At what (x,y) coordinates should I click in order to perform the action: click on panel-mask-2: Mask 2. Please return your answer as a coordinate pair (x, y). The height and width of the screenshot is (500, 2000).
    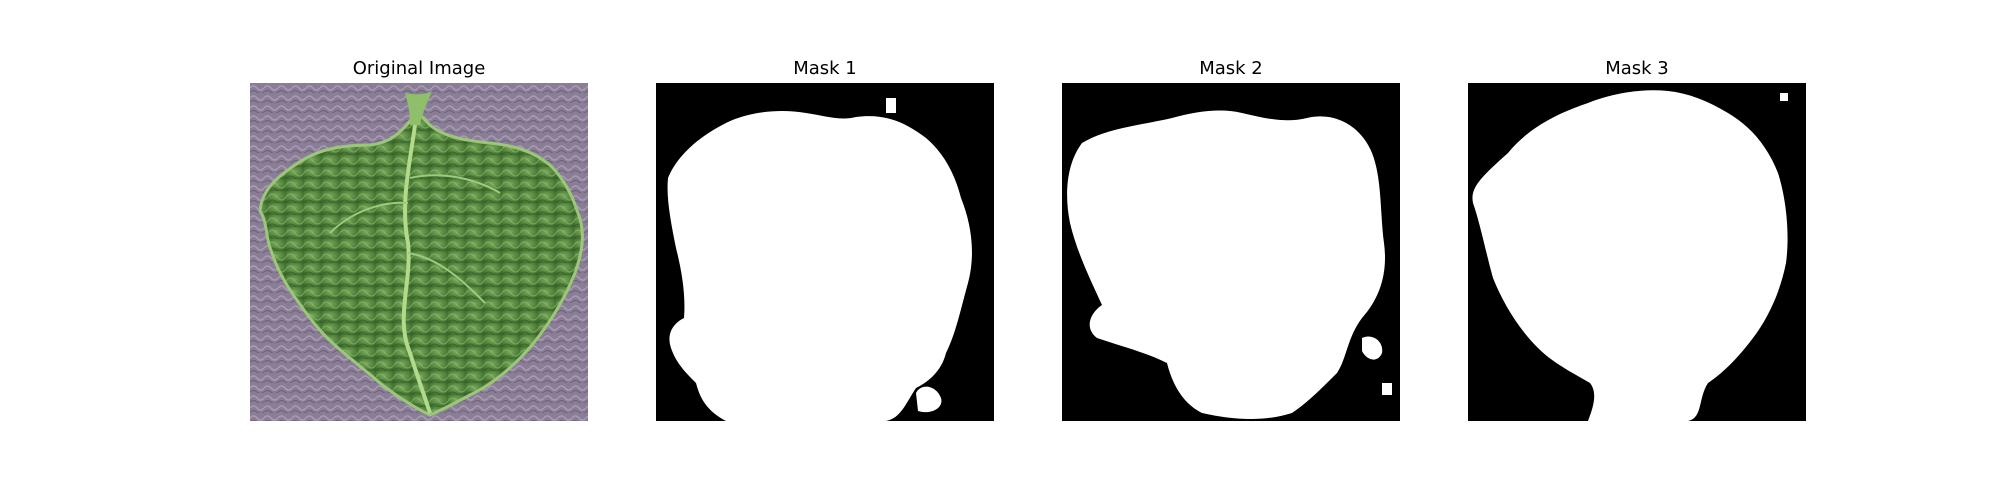
    Looking at the image, I should click on (1231, 238).